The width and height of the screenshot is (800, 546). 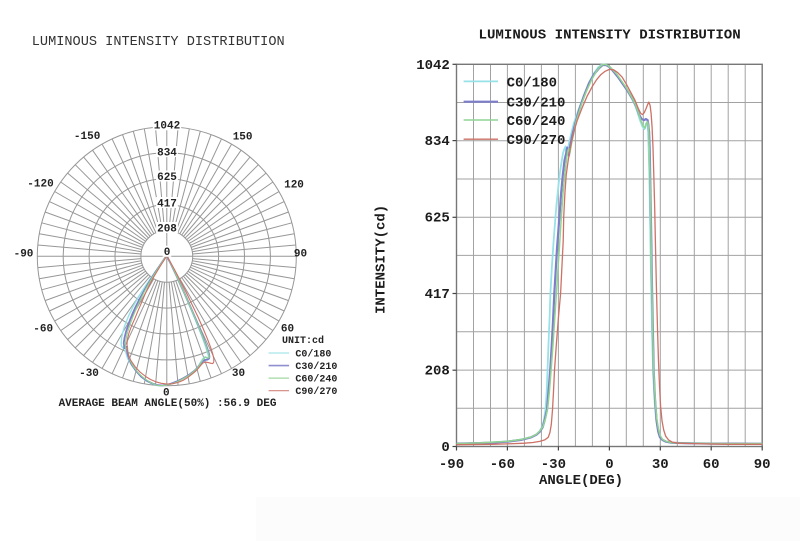 What do you see at coordinates (294, 185) in the screenshot?
I see `svg-text: 120` at bounding box center [294, 185].